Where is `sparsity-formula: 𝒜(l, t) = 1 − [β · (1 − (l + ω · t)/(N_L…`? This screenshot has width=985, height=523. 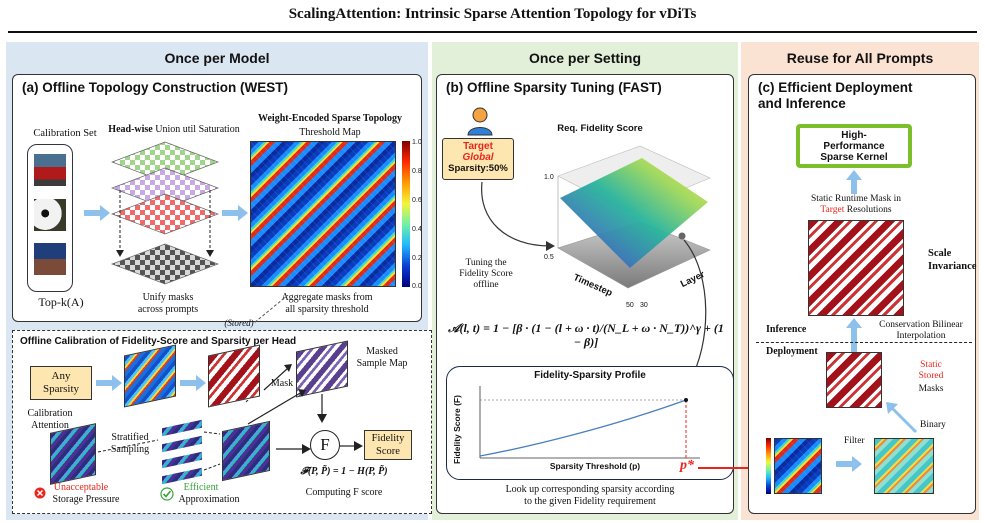
sparsity-formula: 𝒜(l, t) = 1 − [β · (1 − (l + ω · t)/(N_L… is located at coordinates (586, 335).